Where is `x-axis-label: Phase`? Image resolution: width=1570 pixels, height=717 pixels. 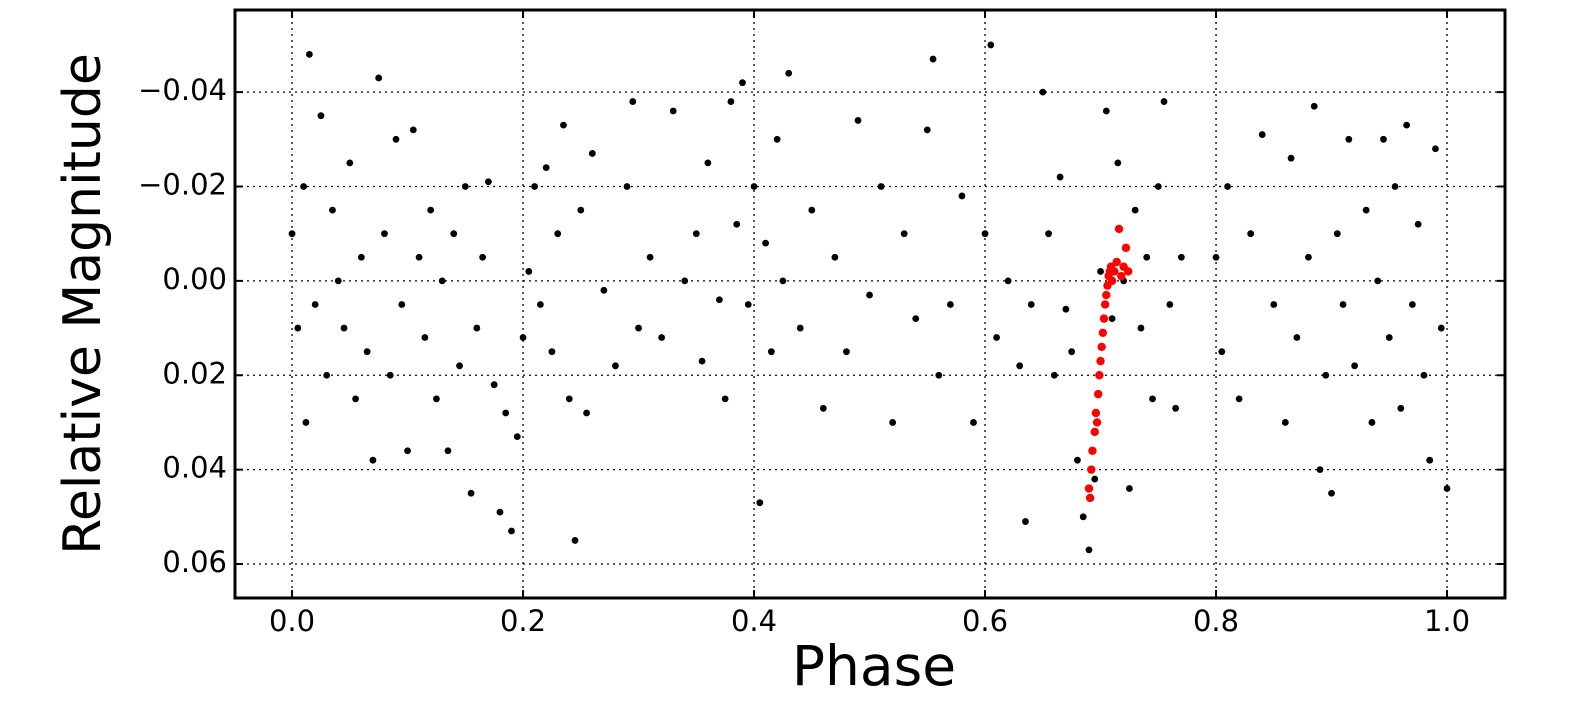 x-axis-label: Phase is located at coordinates (874, 666).